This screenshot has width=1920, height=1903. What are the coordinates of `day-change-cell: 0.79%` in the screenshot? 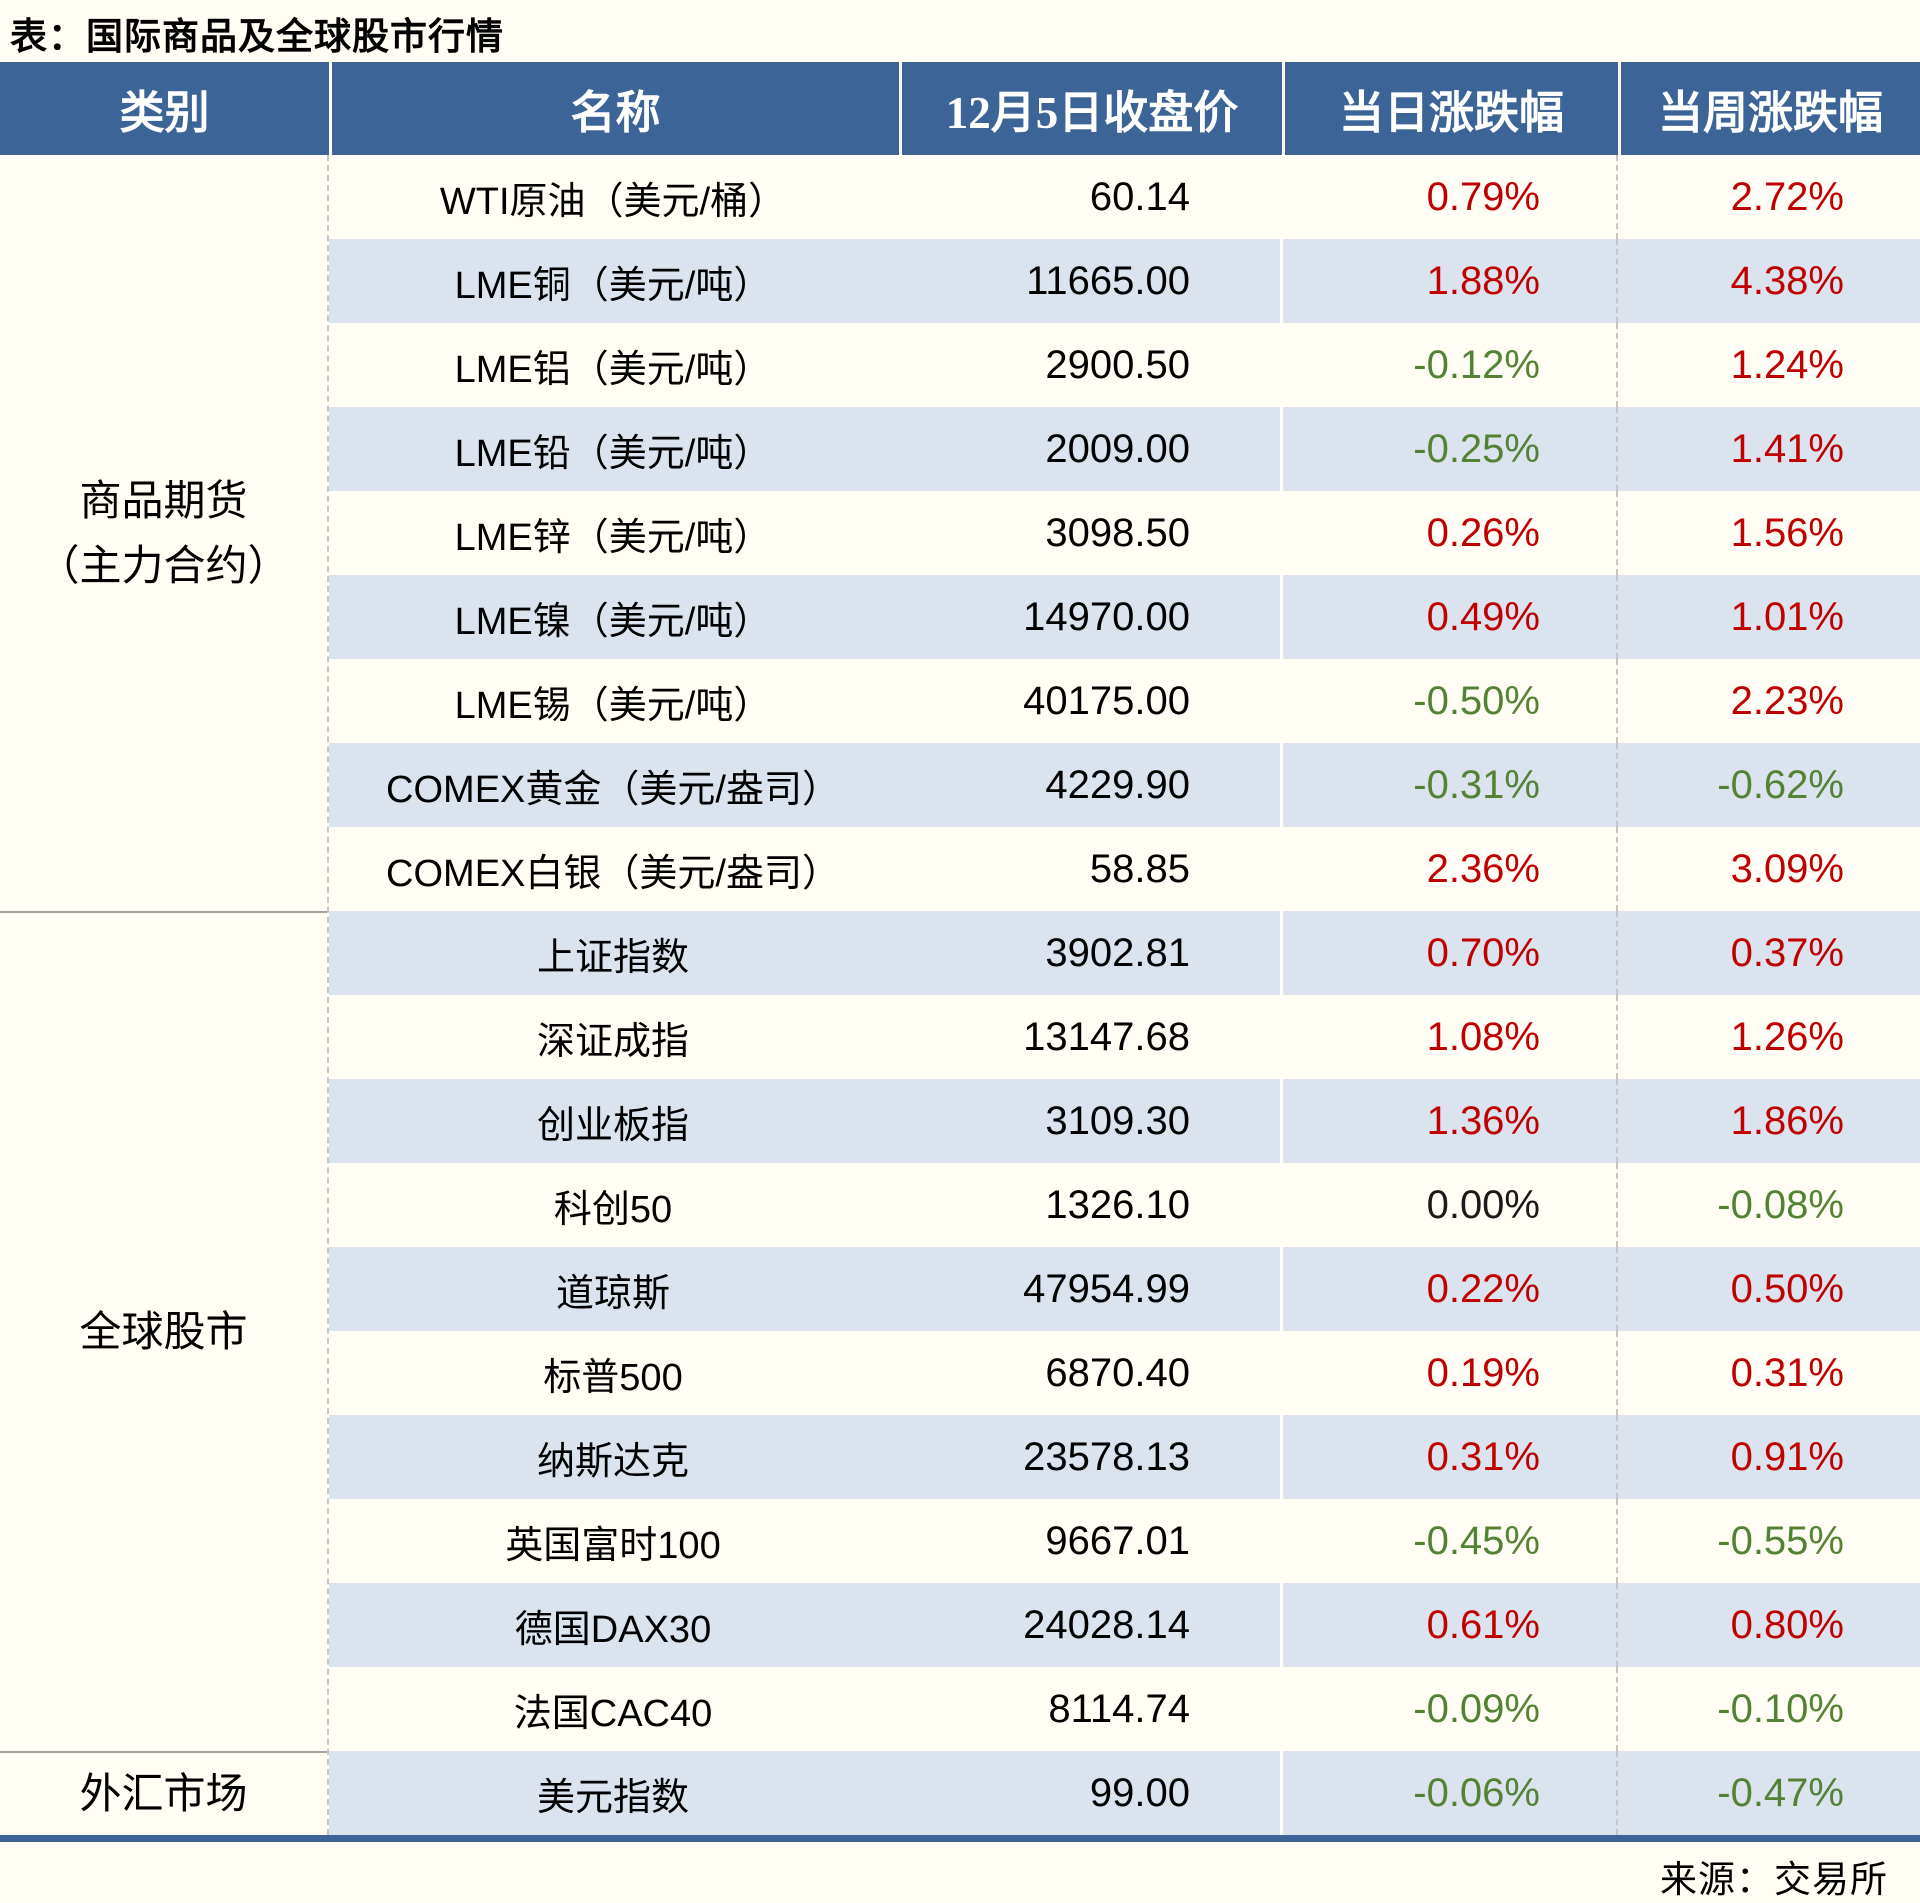 It's located at (1448, 197).